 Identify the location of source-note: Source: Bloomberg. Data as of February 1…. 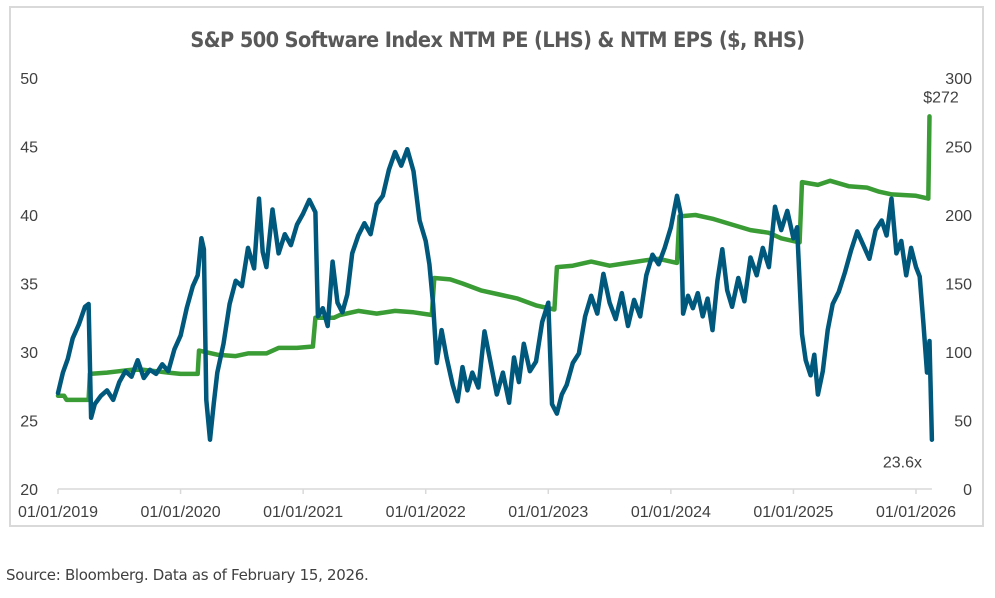
(187, 575).